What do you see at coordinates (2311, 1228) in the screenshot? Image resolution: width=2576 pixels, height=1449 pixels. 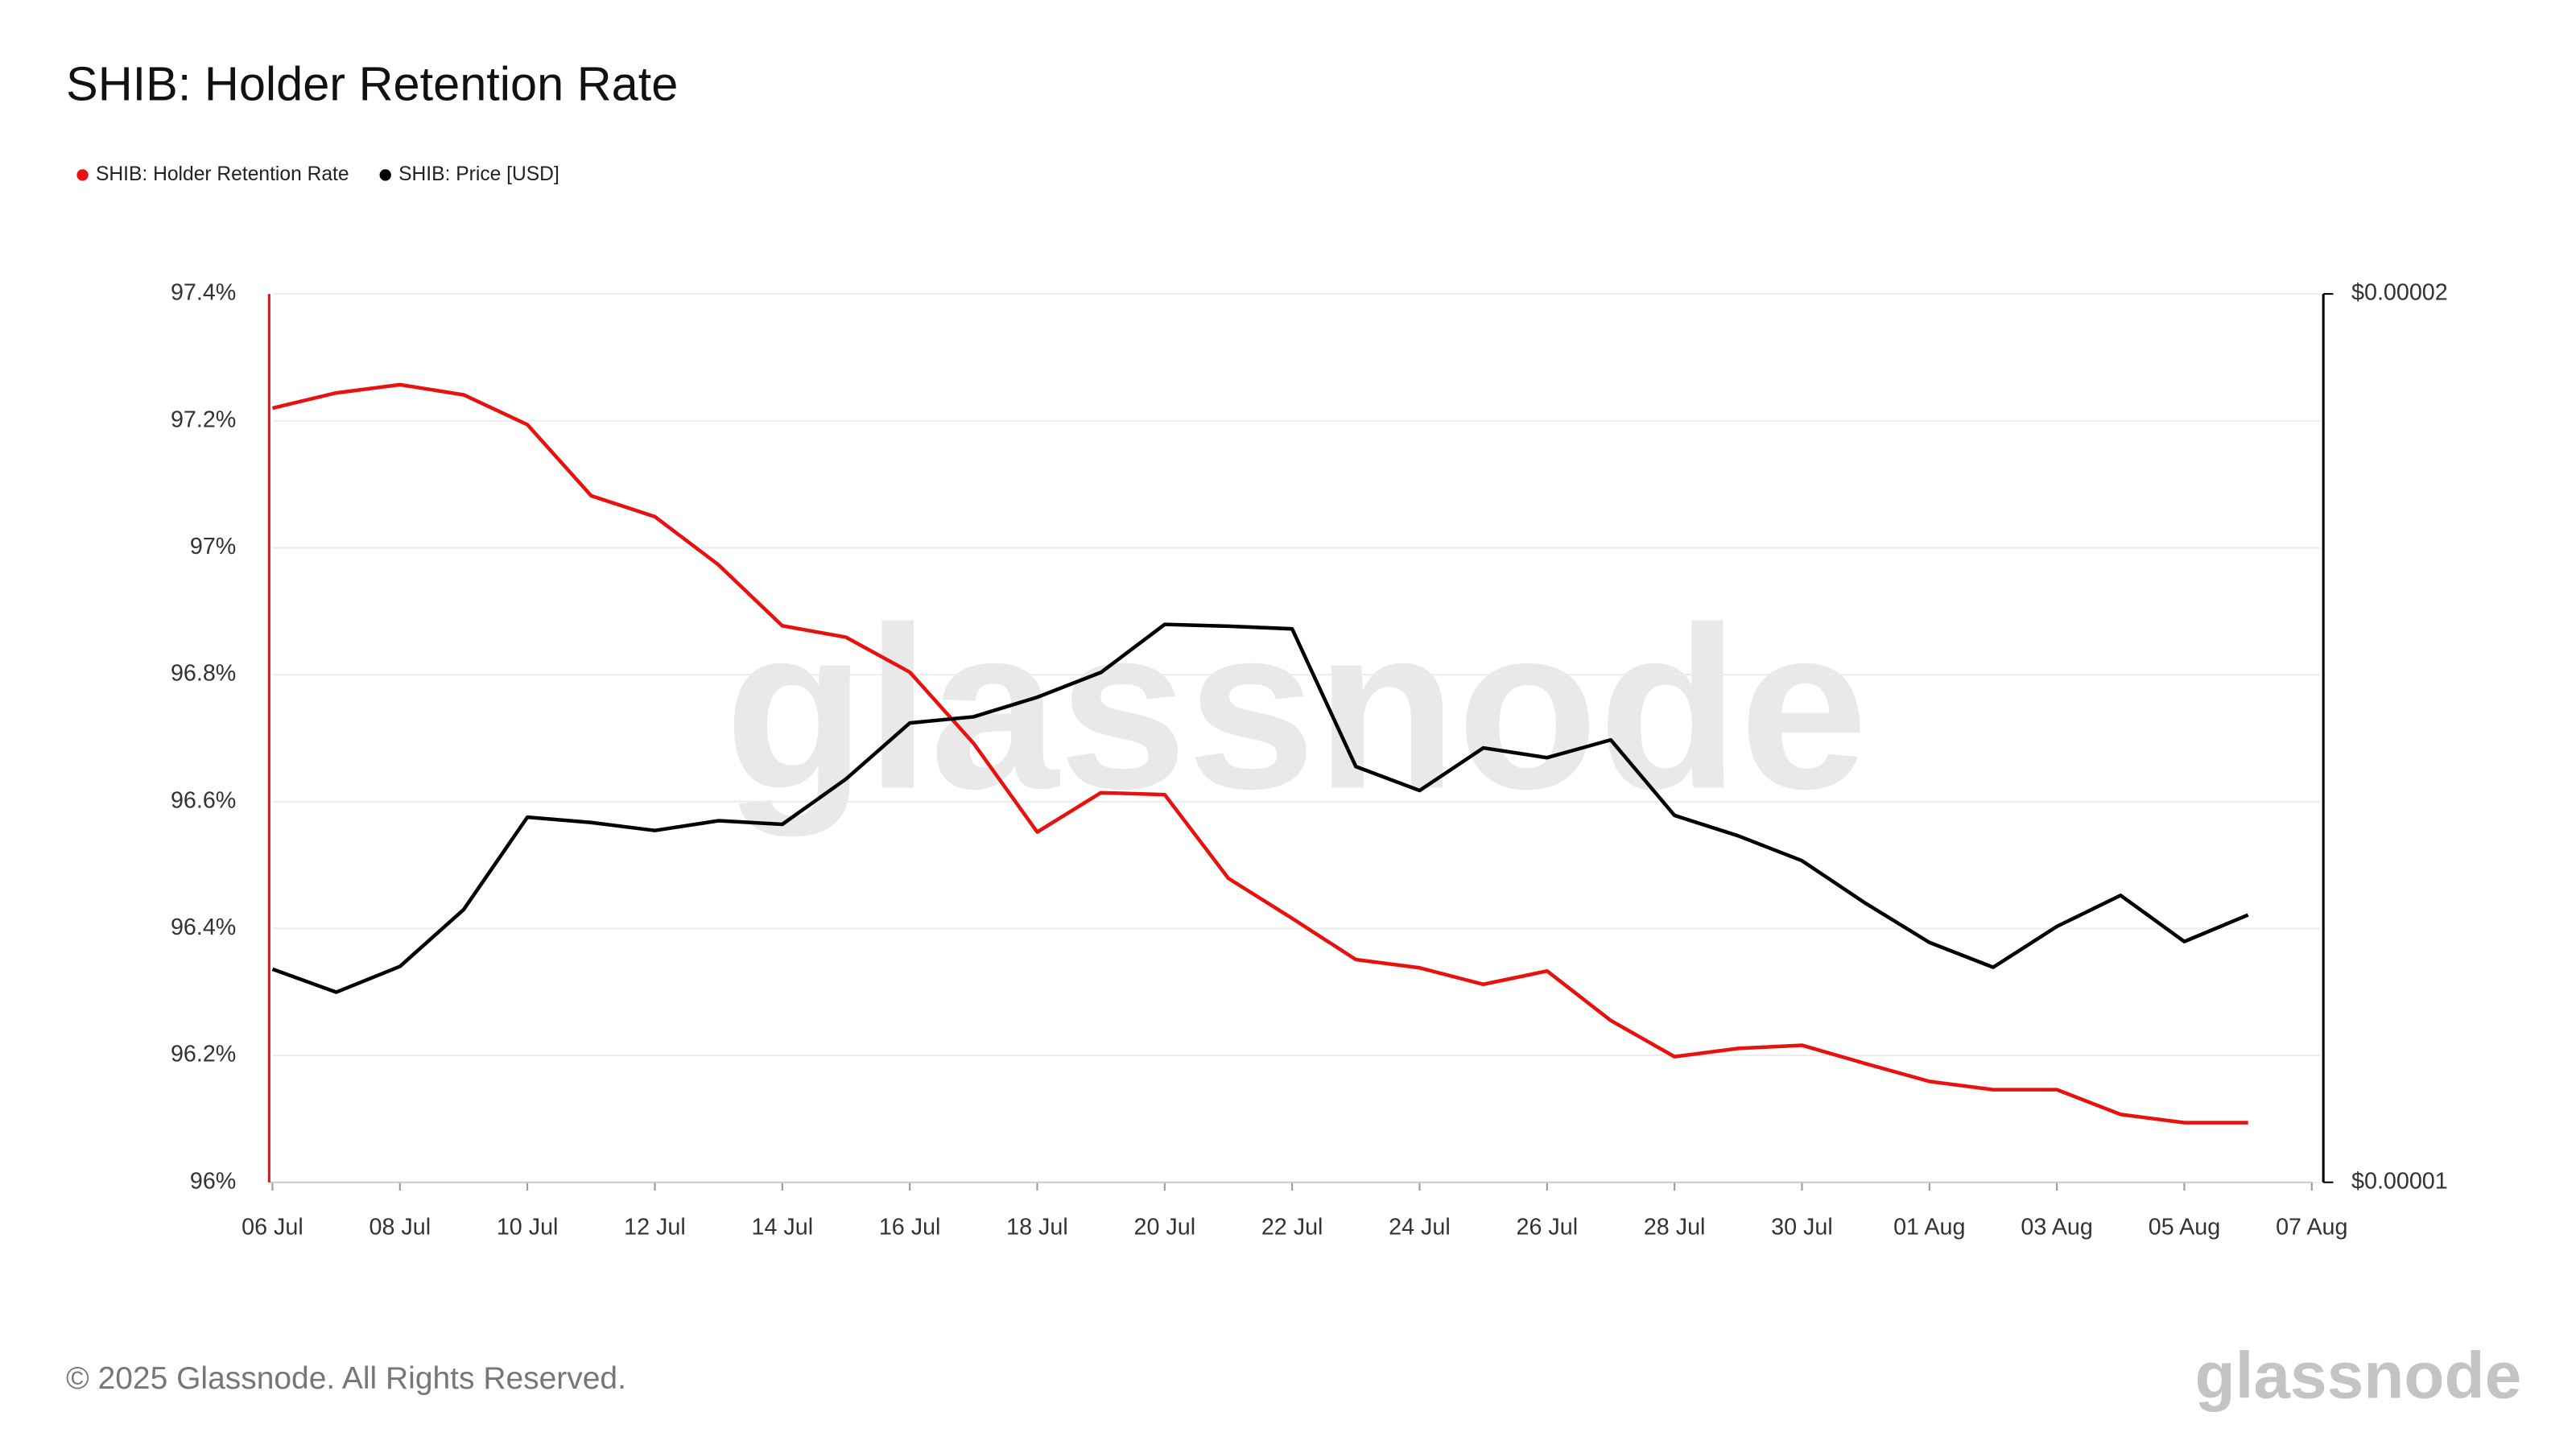 I see `x-tick-label: 07 Aug` at bounding box center [2311, 1228].